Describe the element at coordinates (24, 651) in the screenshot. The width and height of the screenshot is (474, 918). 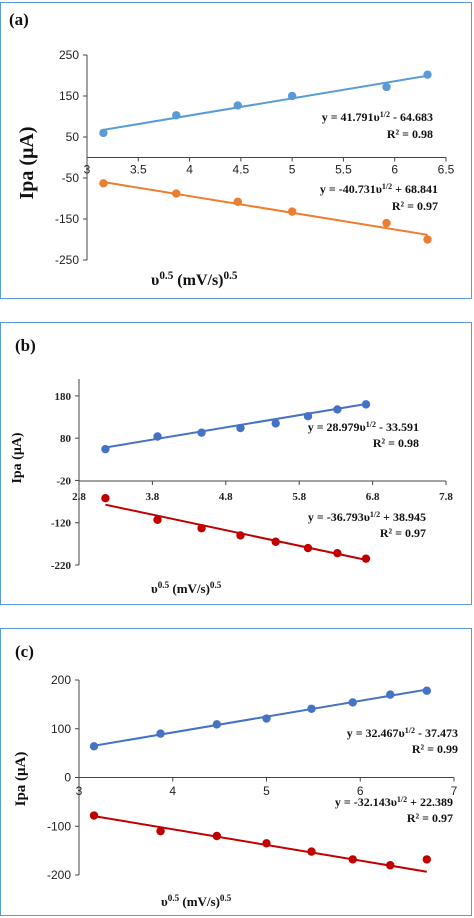
I see `panel-label: (c)` at that location.